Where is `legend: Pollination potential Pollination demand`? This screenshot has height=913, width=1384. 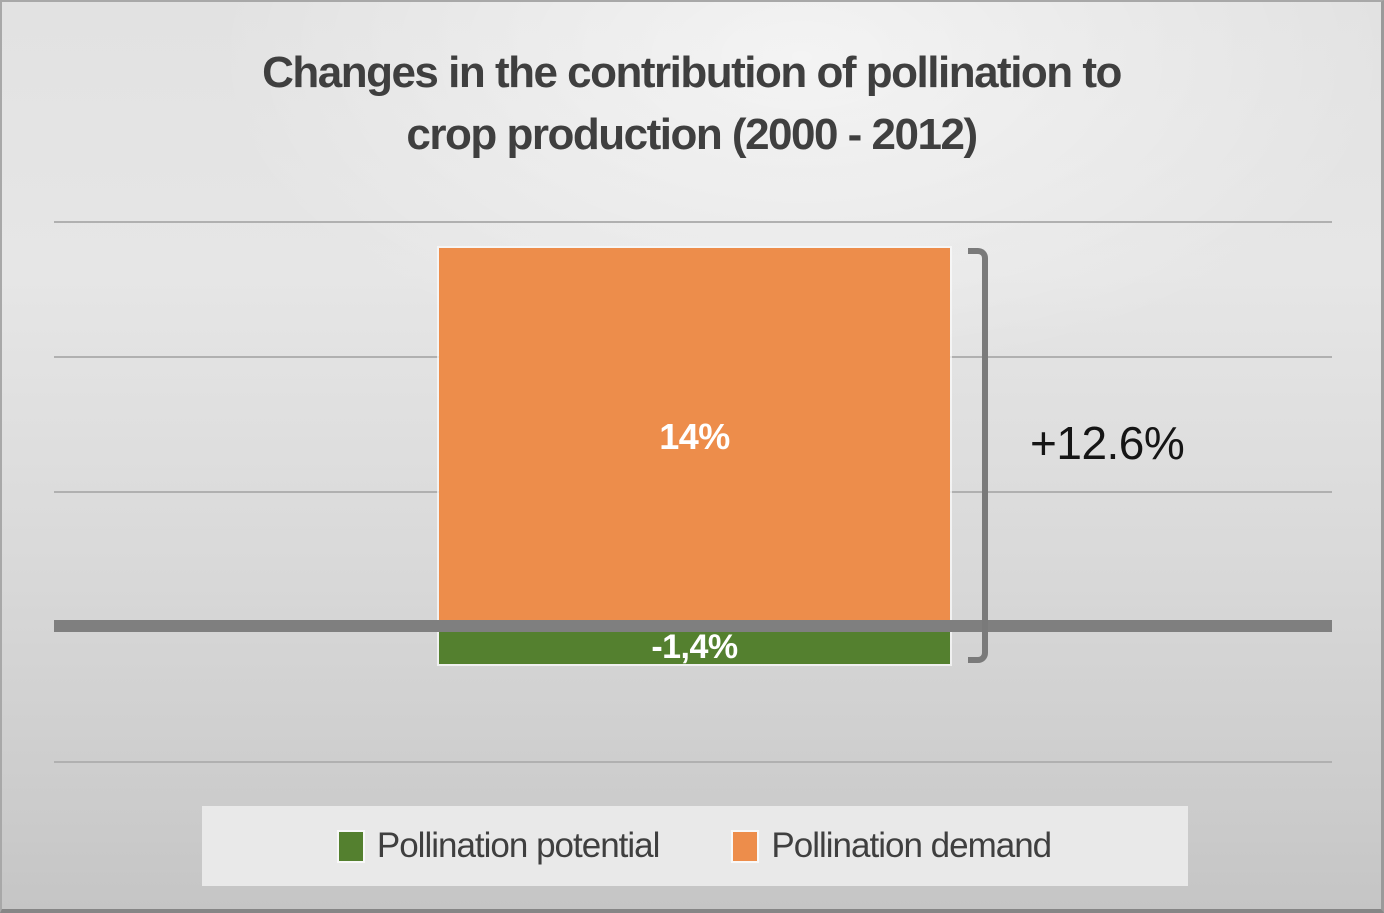
legend: Pollination potential Pollination demand is located at coordinates (695, 846).